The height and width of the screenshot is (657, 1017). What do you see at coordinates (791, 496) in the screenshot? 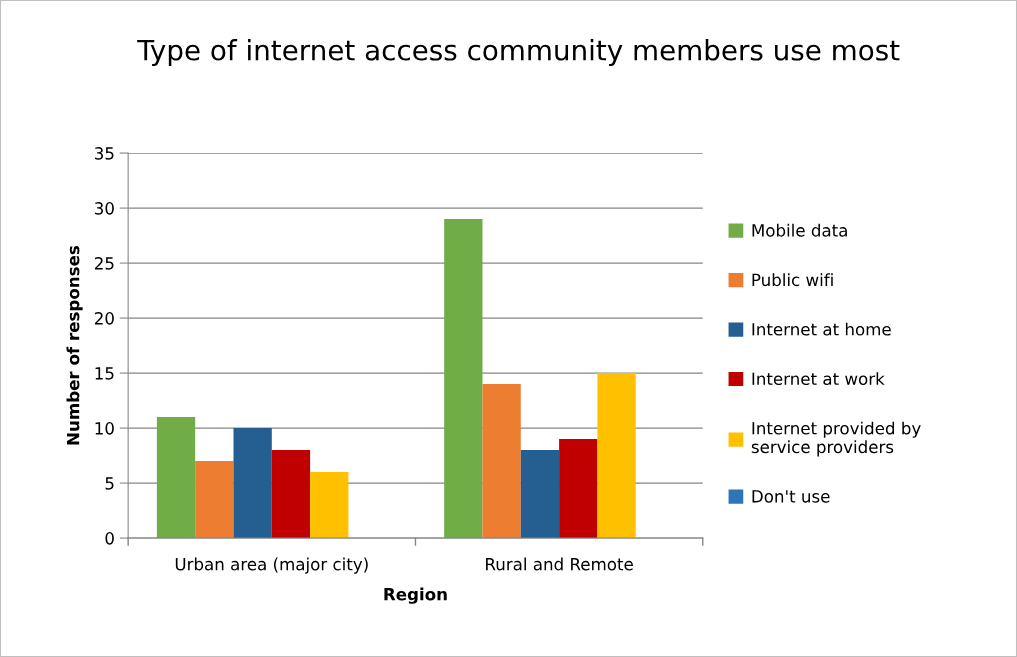
I see `legend-label: Don't use` at bounding box center [791, 496].